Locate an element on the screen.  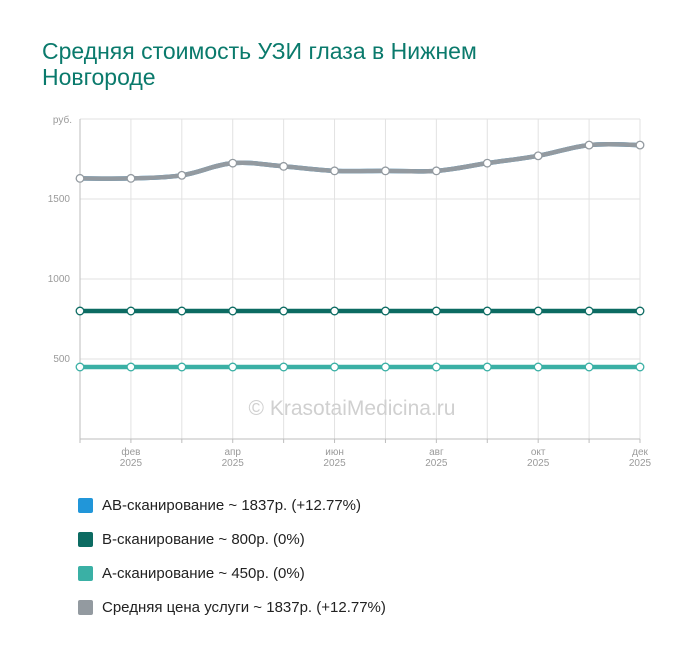
legend-item-average-price: Средняя цена услуги ~ 1837р. (+12.77%) is located at coordinates (232, 607).